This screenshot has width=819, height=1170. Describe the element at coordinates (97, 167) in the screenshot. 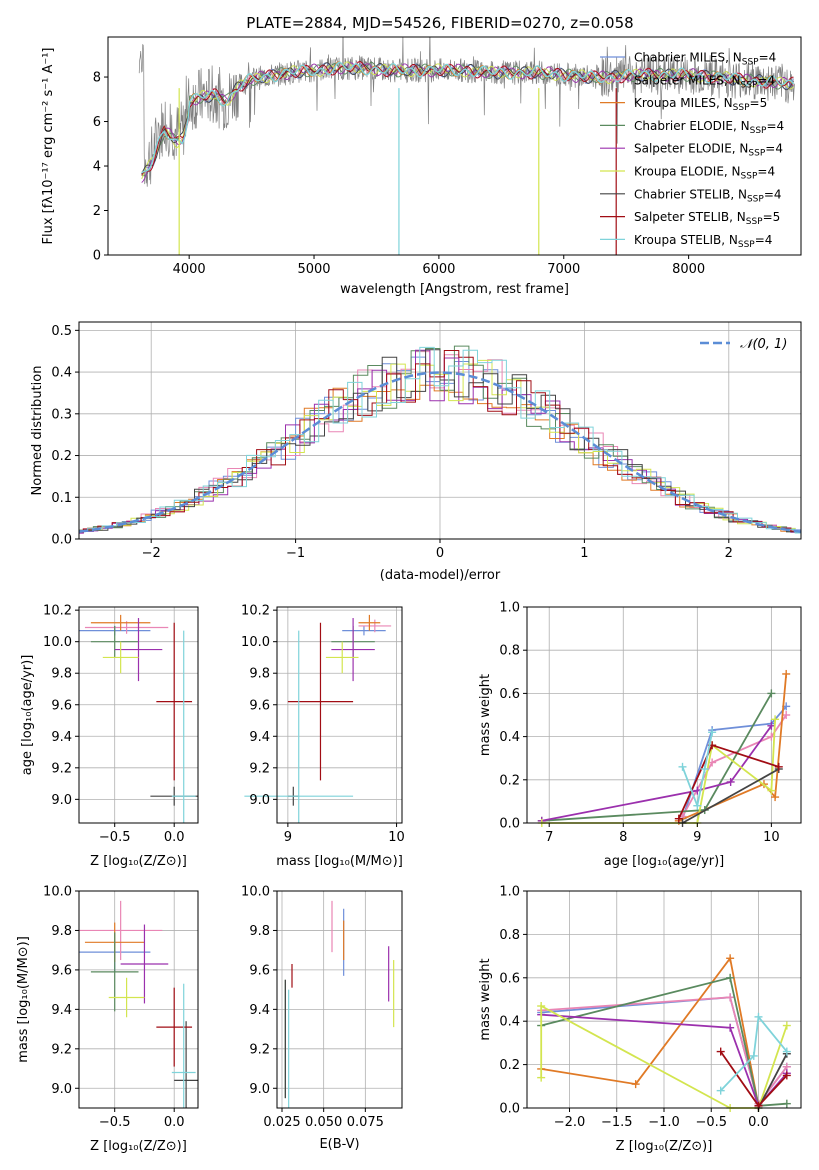

I see `y-tick-label: 4` at that location.